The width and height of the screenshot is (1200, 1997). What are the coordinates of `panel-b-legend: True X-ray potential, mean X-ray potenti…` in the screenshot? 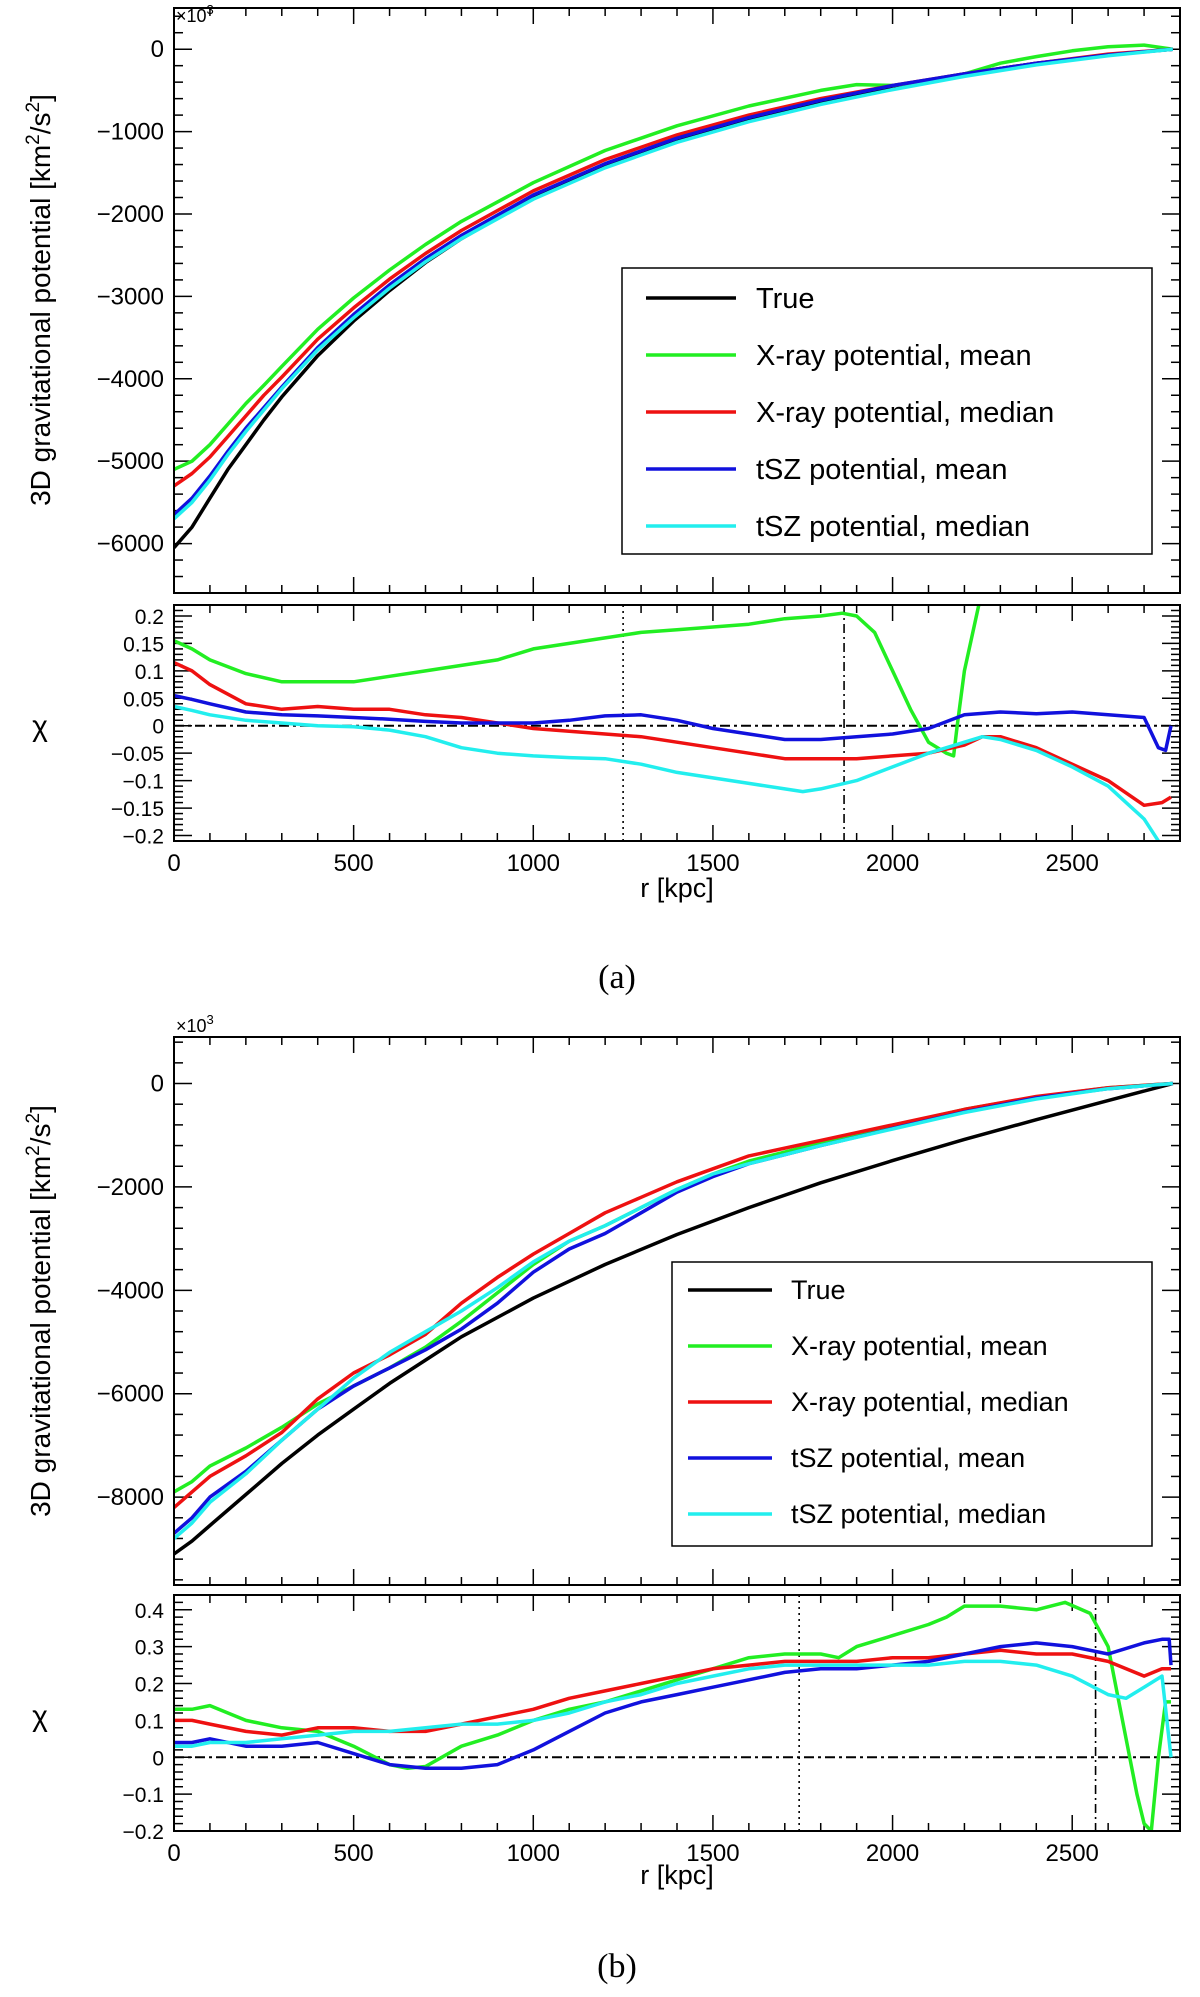 It's located at (912, 1404).